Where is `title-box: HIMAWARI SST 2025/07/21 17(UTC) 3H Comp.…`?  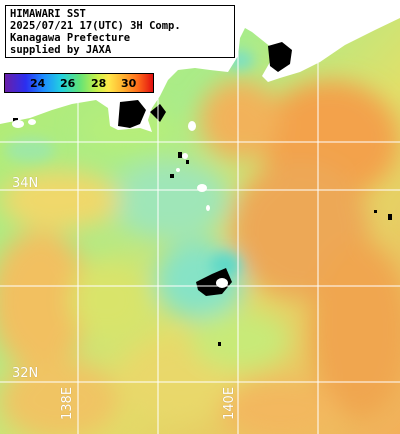
title-box: HIMAWARI SST 2025/07/21 17(UTC) 3H Comp.… is located at coordinates (120, 31).